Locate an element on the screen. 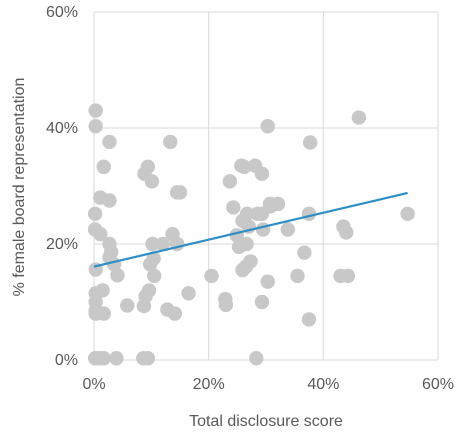 The height and width of the screenshot is (434, 459). x-tick-label: 0% is located at coordinates (93, 384).